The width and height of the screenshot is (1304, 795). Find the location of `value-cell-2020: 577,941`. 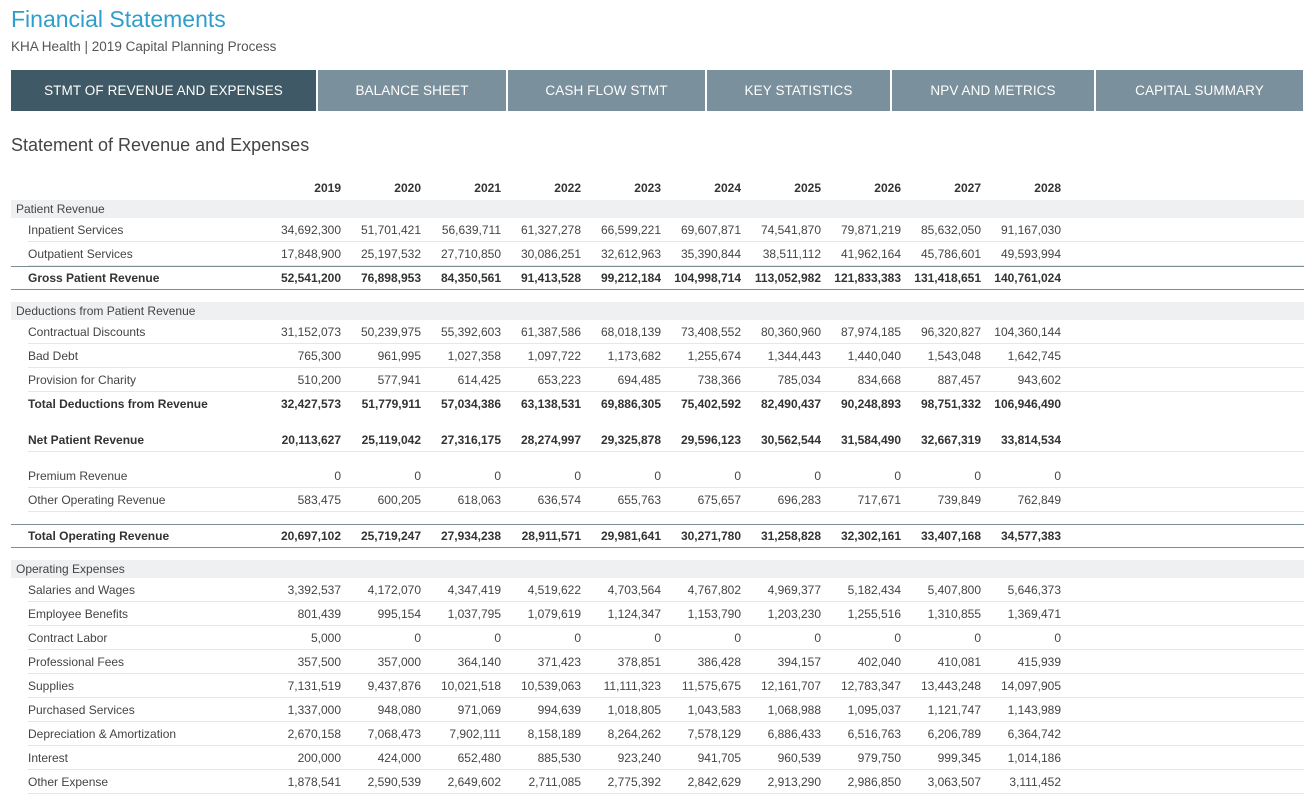

value-cell-2020: 577,941 is located at coordinates (399, 380).